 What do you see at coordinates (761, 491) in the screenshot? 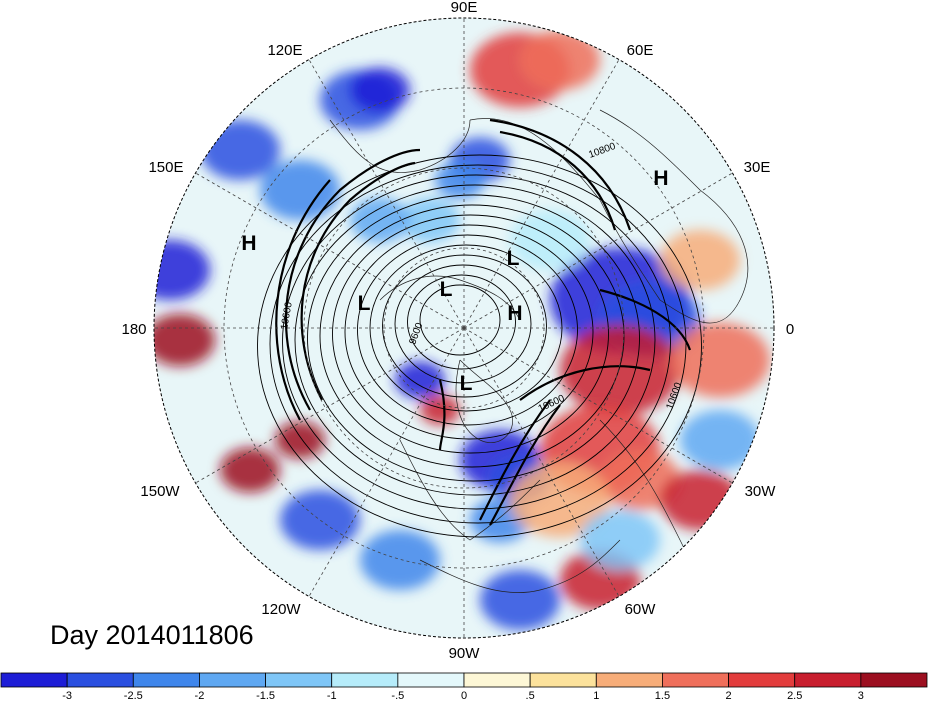
I see `lon-label-30w: 30W` at bounding box center [761, 491].